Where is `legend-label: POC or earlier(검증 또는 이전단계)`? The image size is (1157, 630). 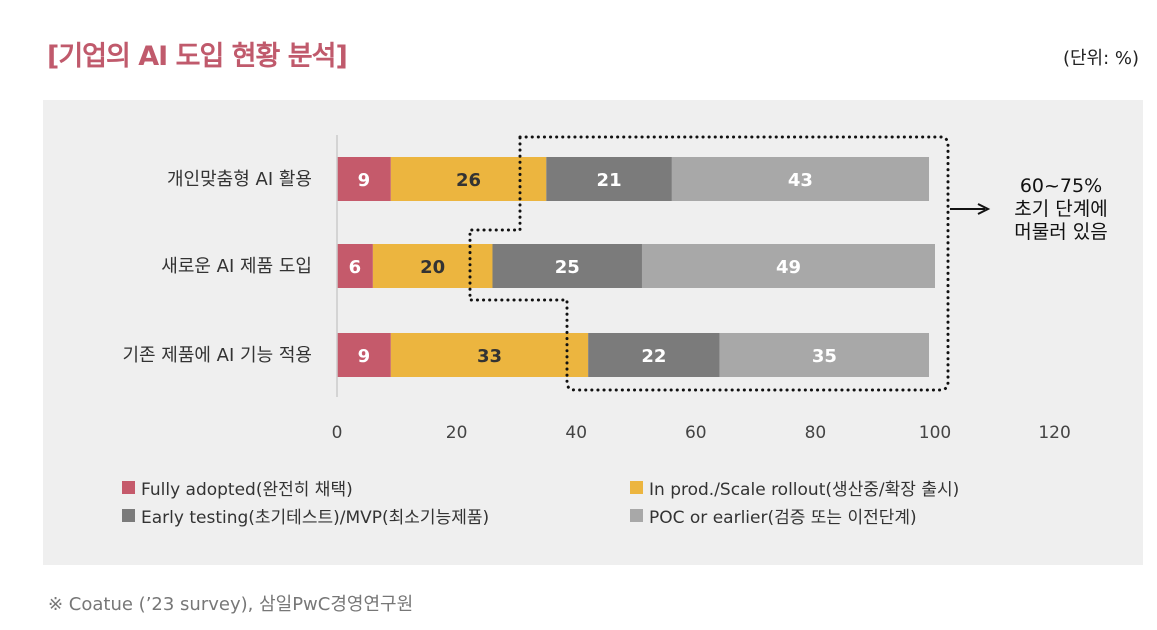 legend-label: POC or earlier(검증 또는 이전단계) is located at coordinates (783, 518).